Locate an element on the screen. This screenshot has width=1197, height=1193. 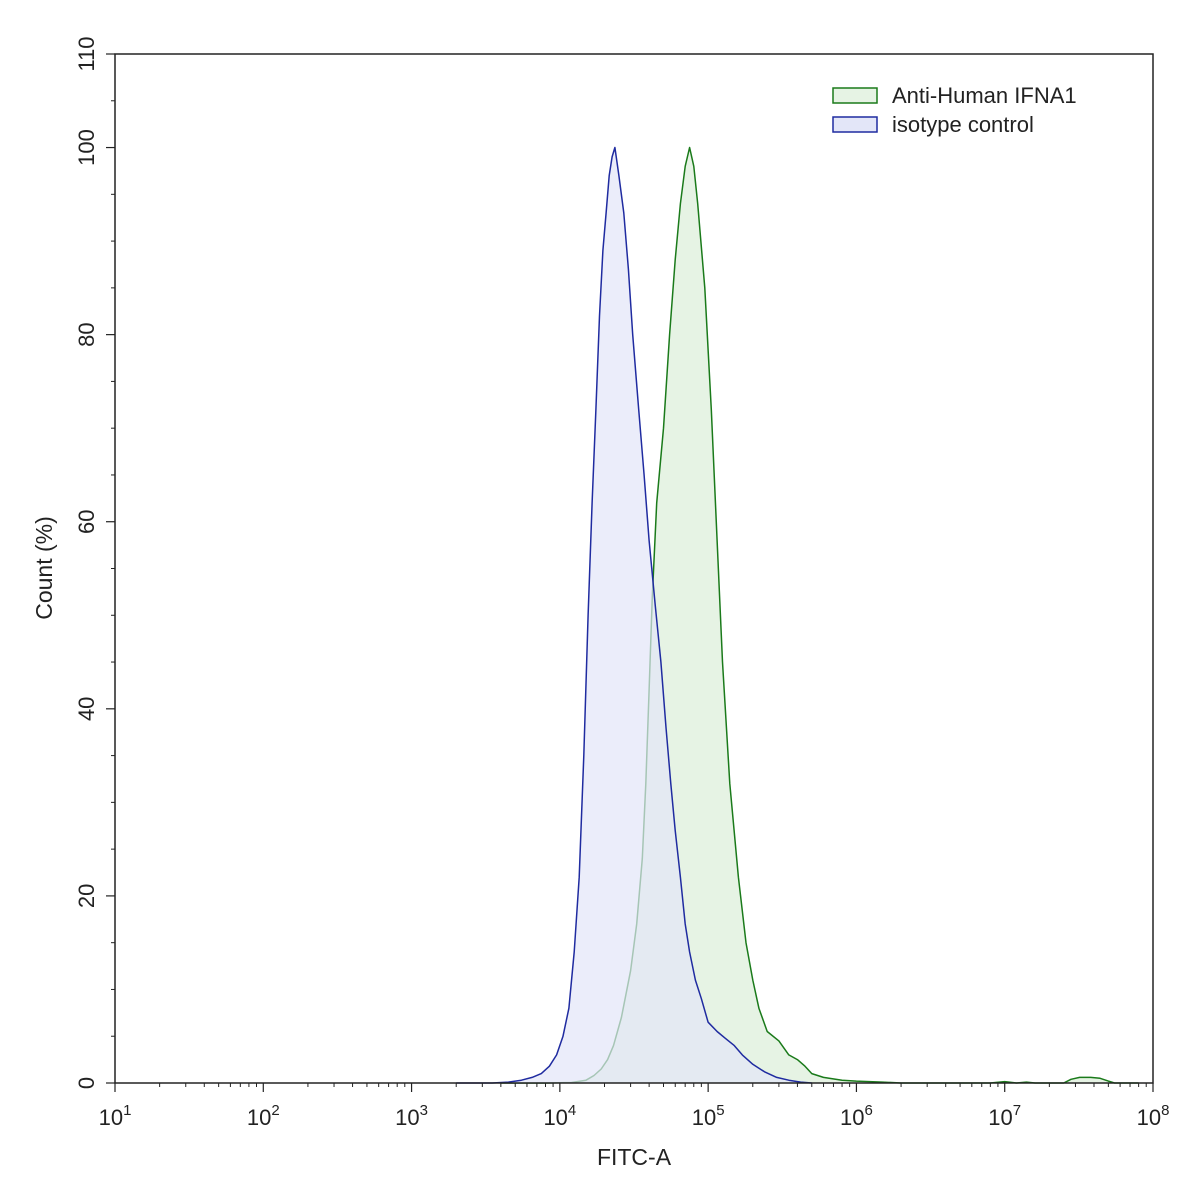
x-tick-label: 10³ is located at coordinates (411, 1116).